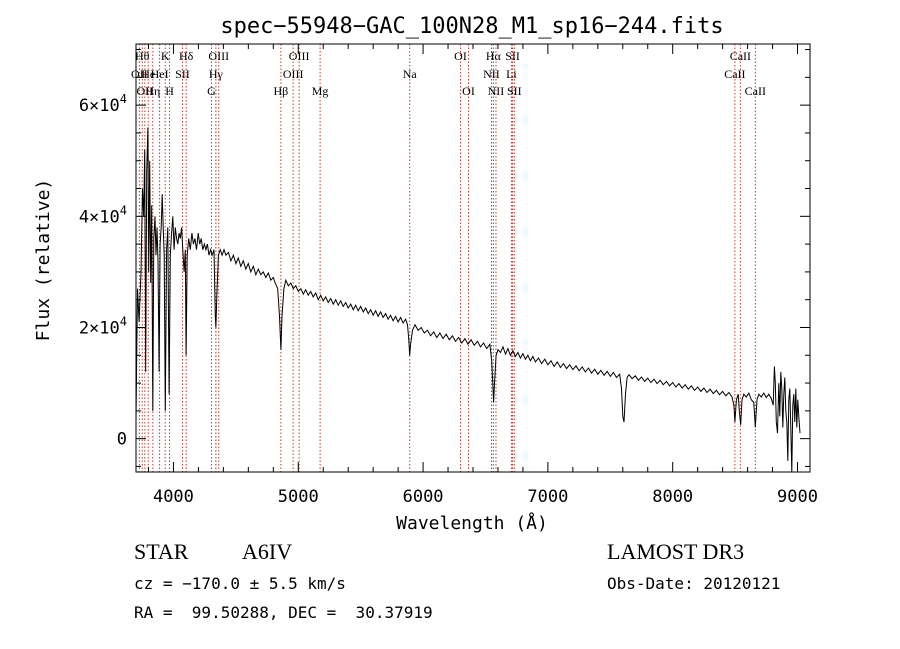 The height and width of the screenshot is (649, 900). What do you see at coordinates (165, 56) in the screenshot?
I see `spectral-line-label: K` at bounding box center [165, 56].